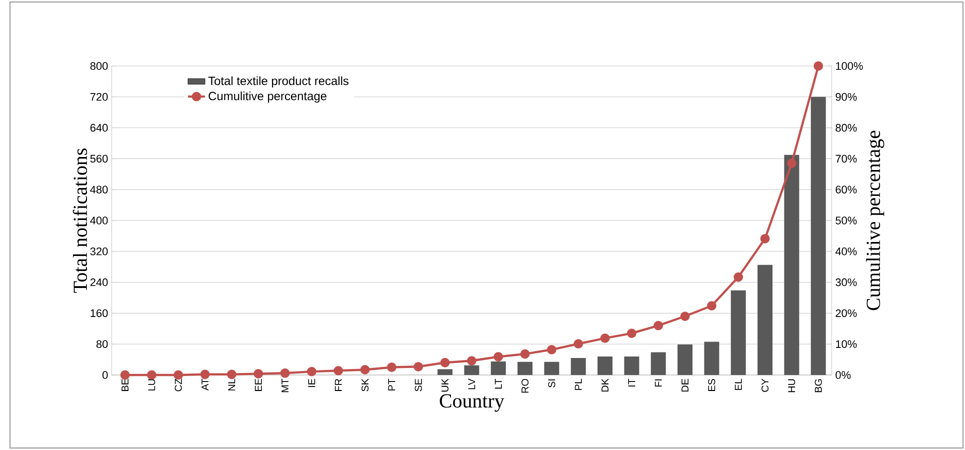 The width and height of the screenshot is (965, 450). I want to click on x-tick-label: BG, so click(818, 385).